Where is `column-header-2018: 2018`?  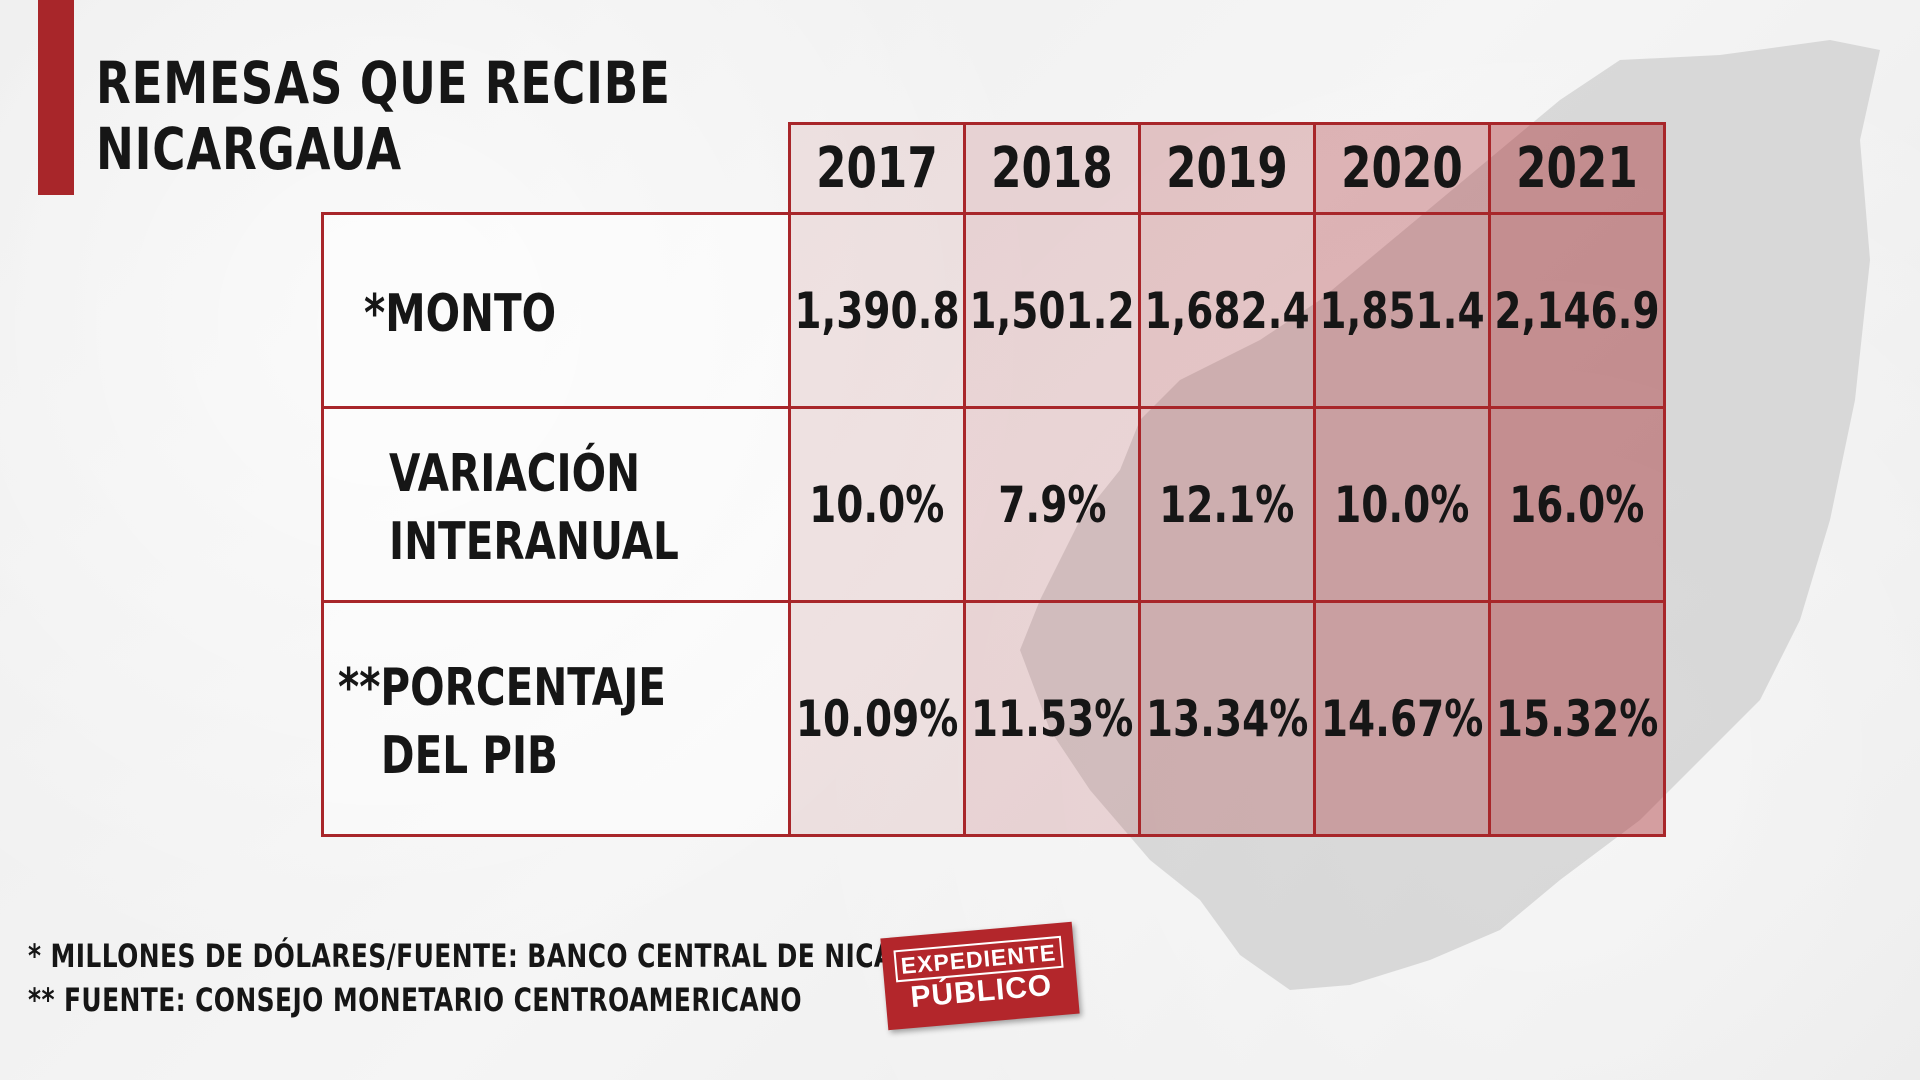 column-header-2018: 2018 is located at coordinates (1052, 168).